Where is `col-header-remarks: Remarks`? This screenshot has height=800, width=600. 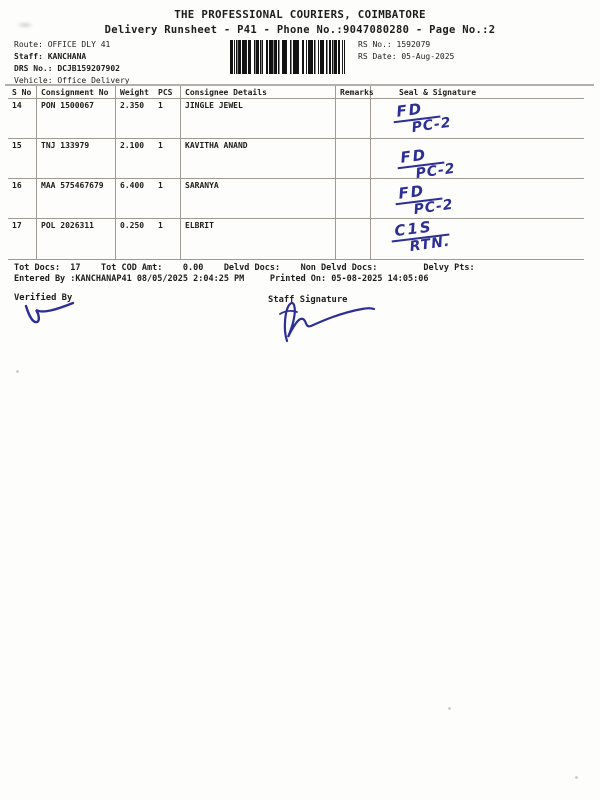 col-header-remarks: Remarks is located at coordinates (355, 92).